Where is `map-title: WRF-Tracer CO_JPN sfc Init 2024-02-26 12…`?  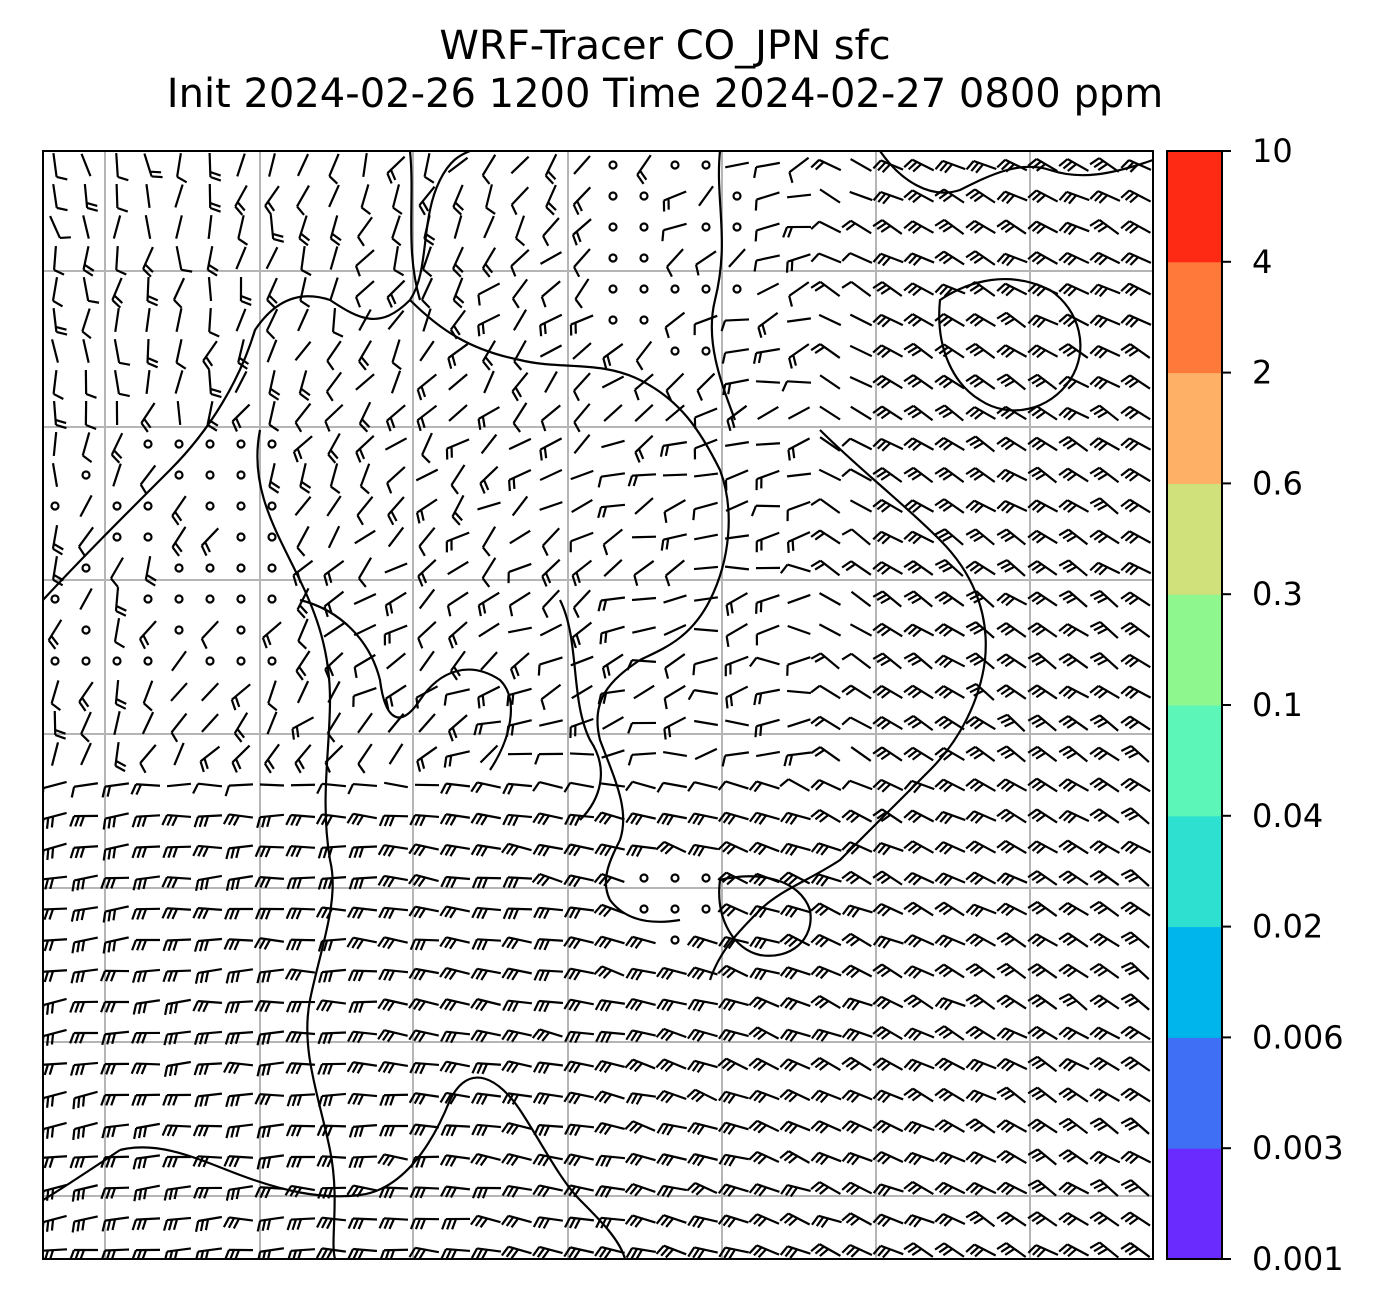 map-title: WRF-Tracer CO_JPN sfc Init 2024-02-26 12… is located at coordinates (665, 70).